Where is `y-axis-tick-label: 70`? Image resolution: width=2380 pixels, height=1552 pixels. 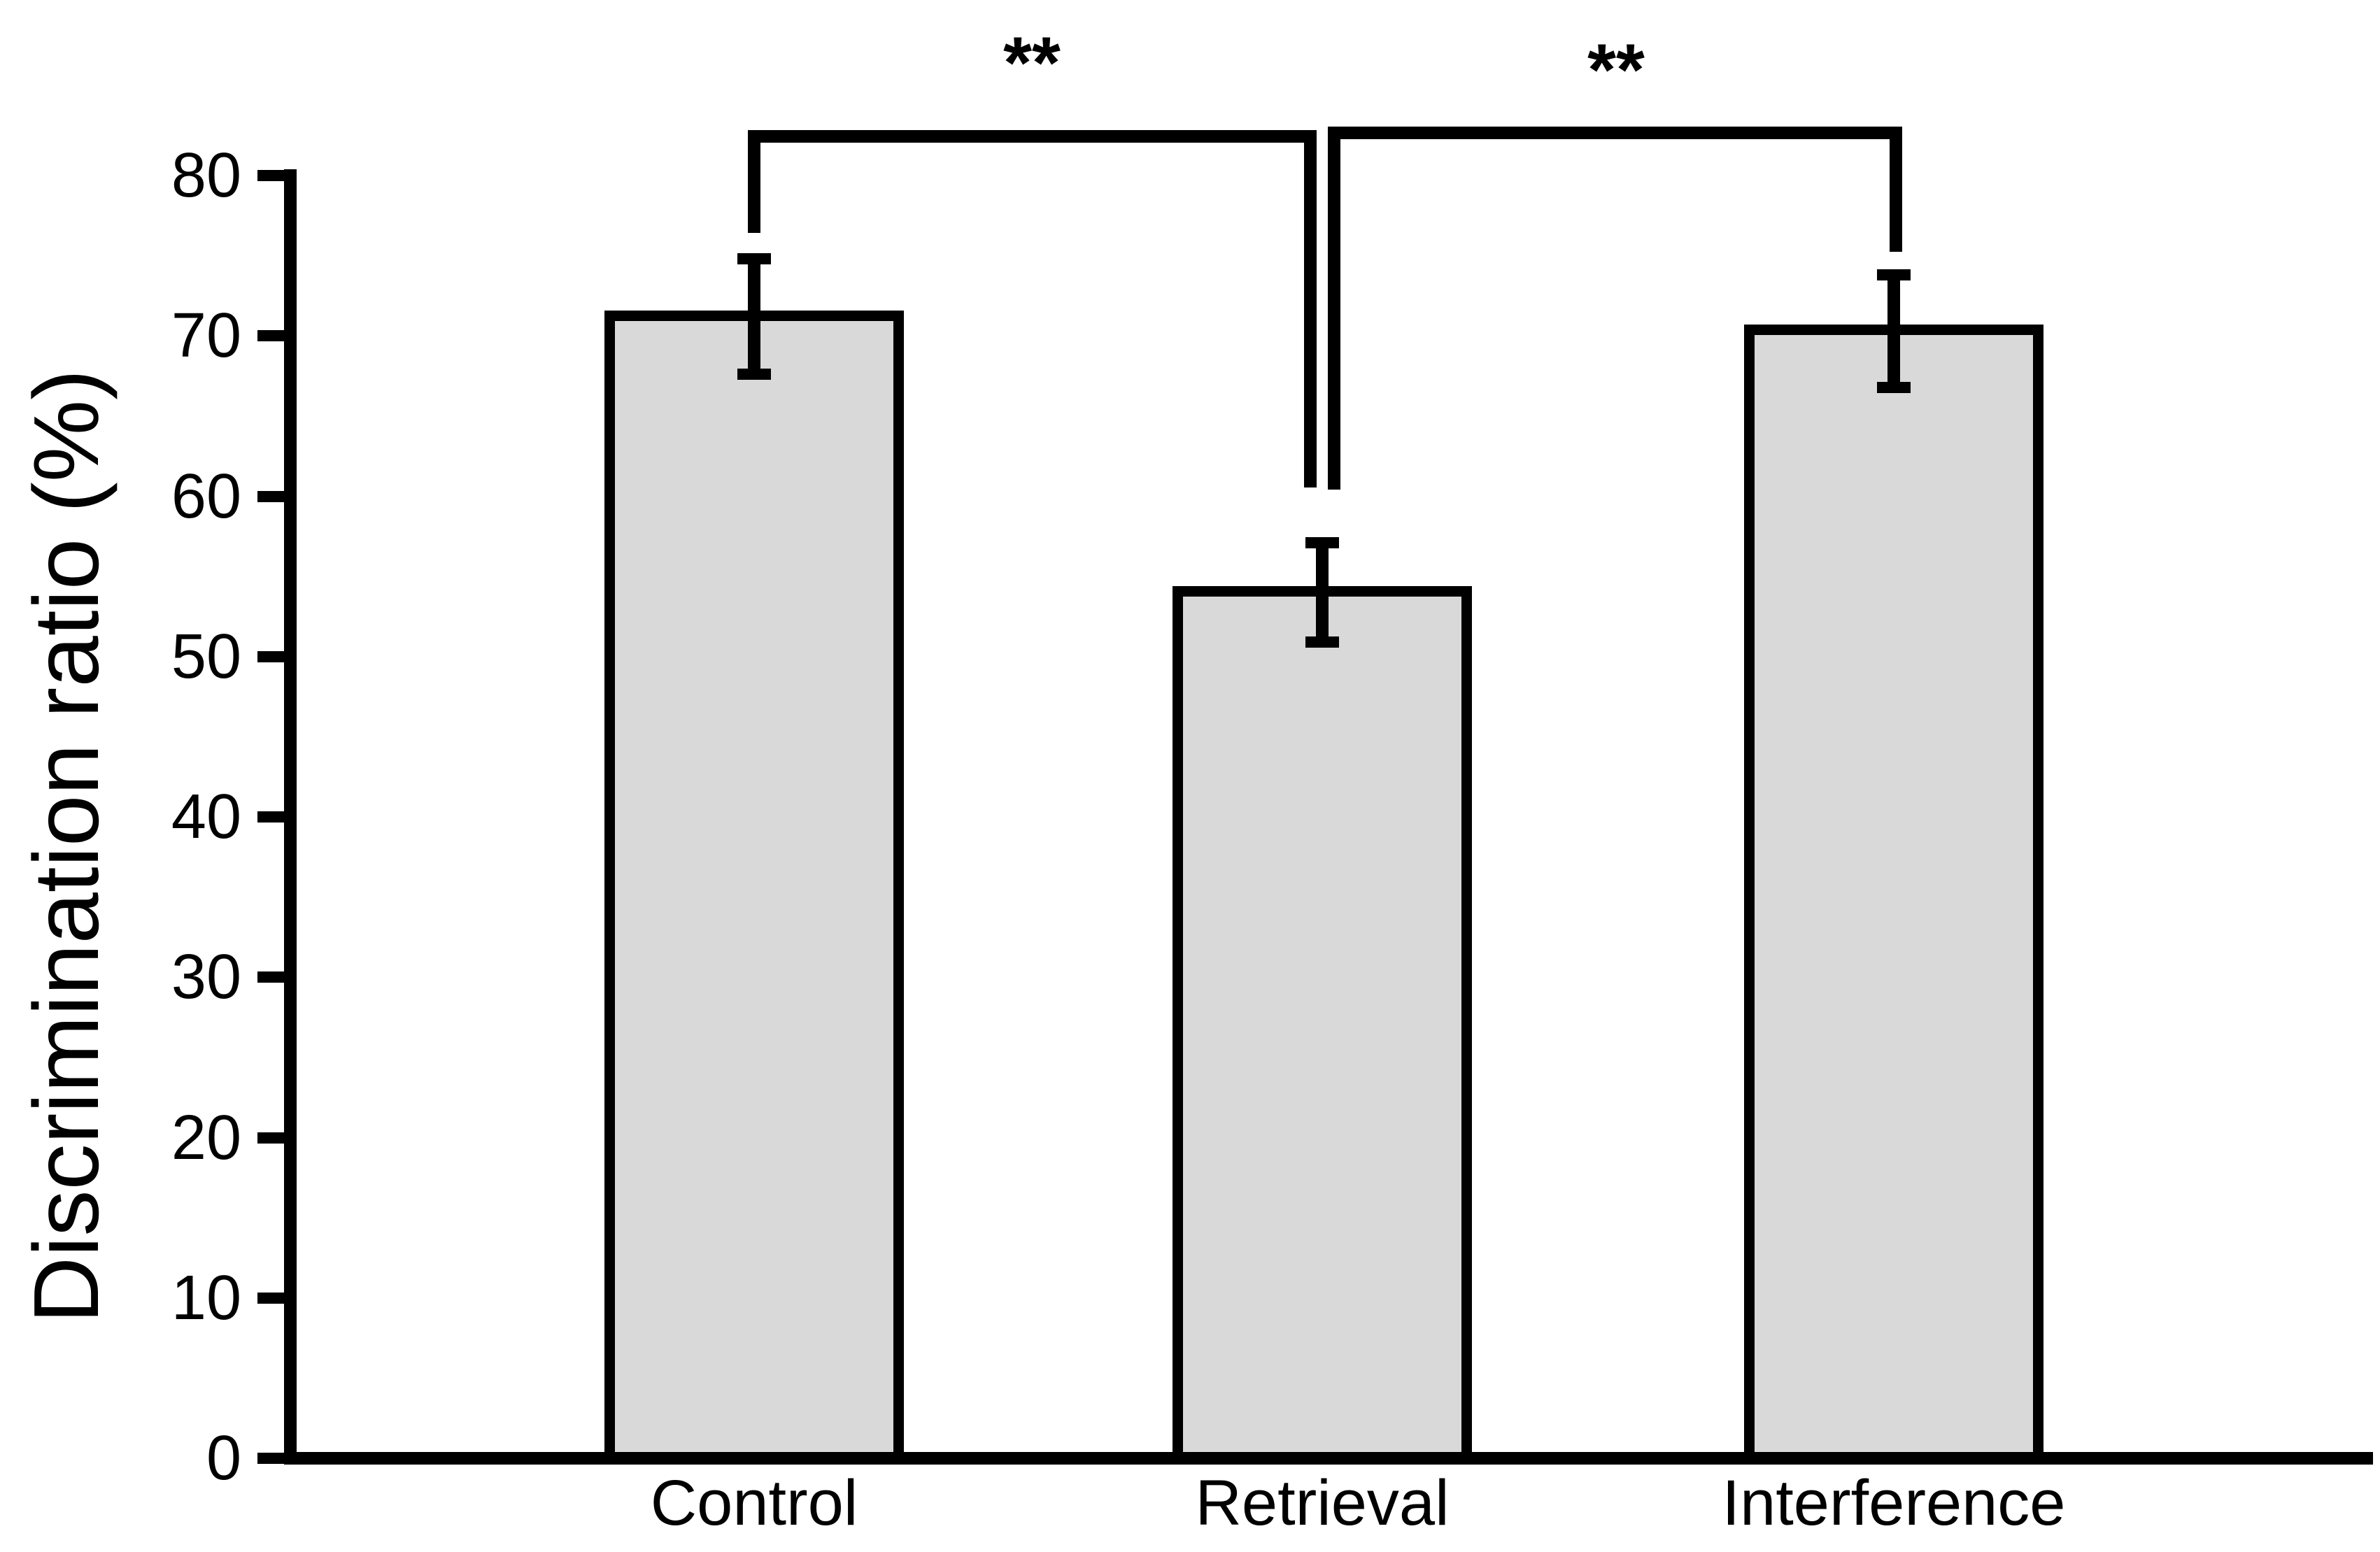 y-axis-tick-label: 70 is located at coordinates (206, 336).